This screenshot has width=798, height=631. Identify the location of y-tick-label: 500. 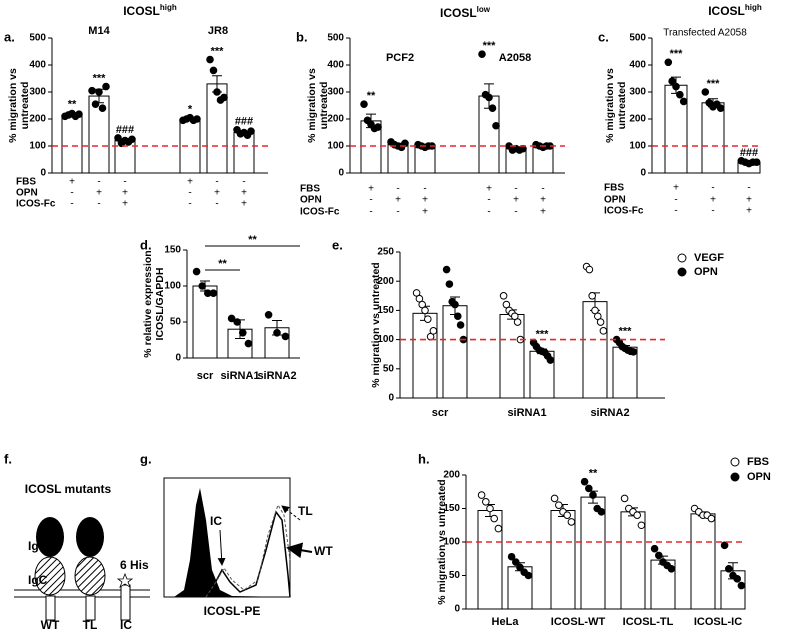
(335, 38).